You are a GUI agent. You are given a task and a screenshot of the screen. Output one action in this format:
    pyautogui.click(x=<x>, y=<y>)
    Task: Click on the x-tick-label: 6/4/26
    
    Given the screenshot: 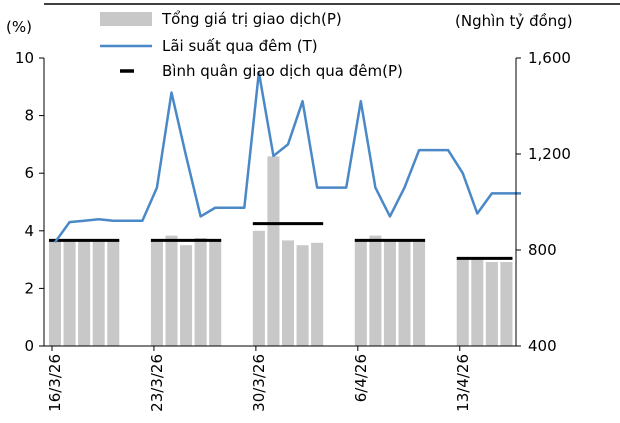 What is the action you would take?
    pyautogui.click(x=361, y=378)
    